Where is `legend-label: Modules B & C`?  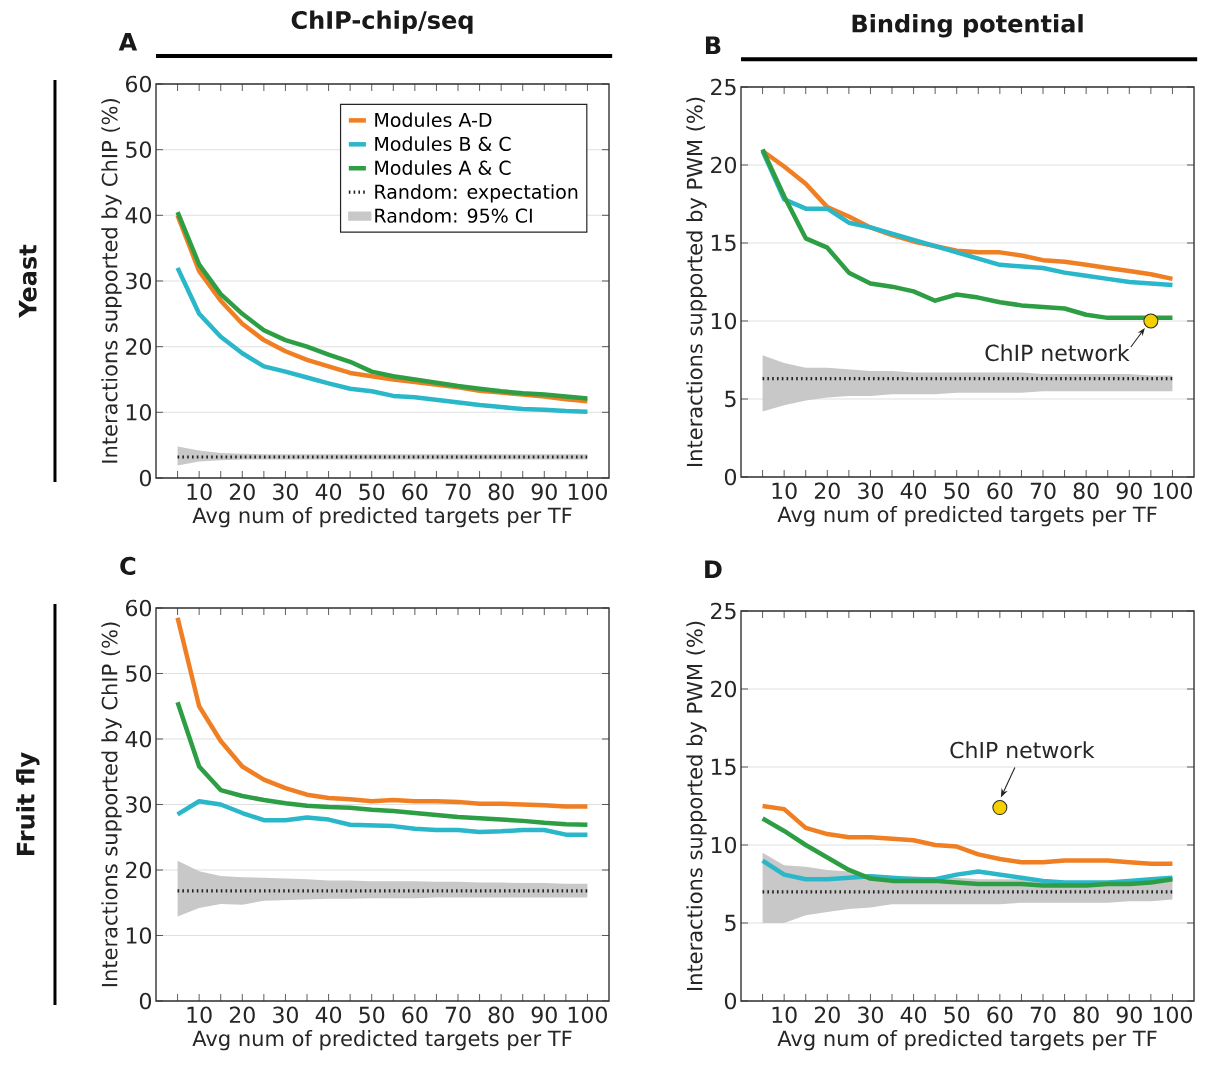 legend-label: Modules B & C is located at coordinates (443, 144).